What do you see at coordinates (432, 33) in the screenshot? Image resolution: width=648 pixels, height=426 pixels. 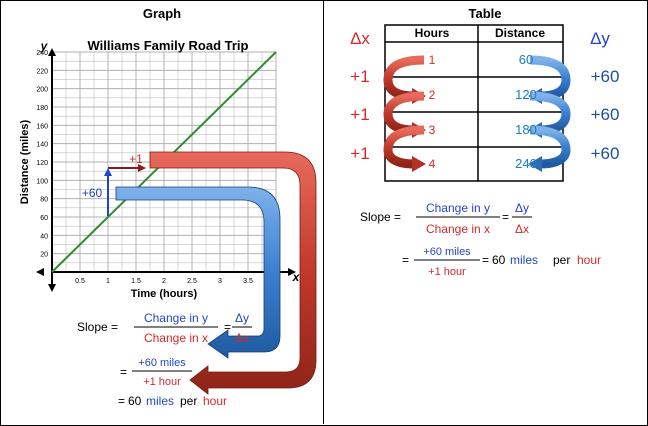 I see `column-header-hours: Hours` at bounding box center [432, 33].